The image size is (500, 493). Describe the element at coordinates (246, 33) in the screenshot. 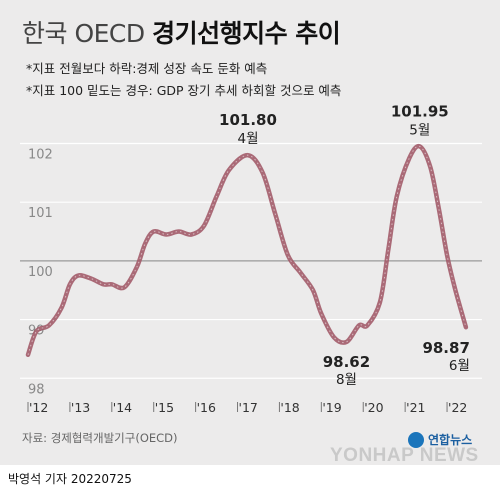

I see `title-bold: 경기선행지수 추이` at that location.